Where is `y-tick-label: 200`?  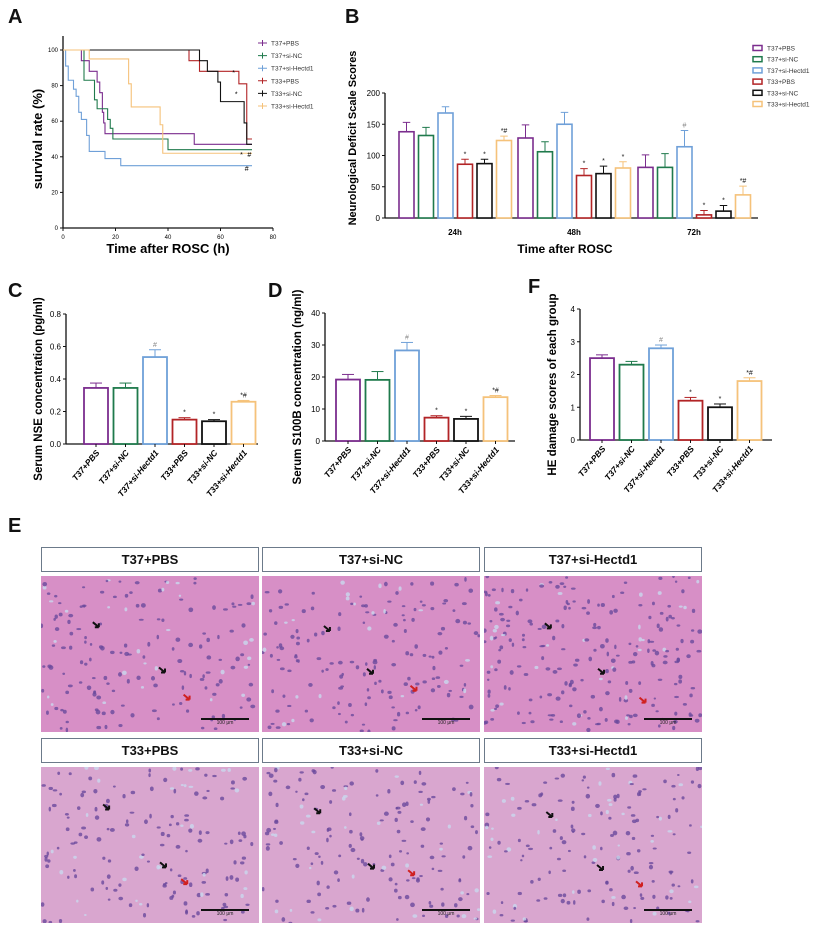 y-tick-label: 200 is located at coordinates (374, 93).